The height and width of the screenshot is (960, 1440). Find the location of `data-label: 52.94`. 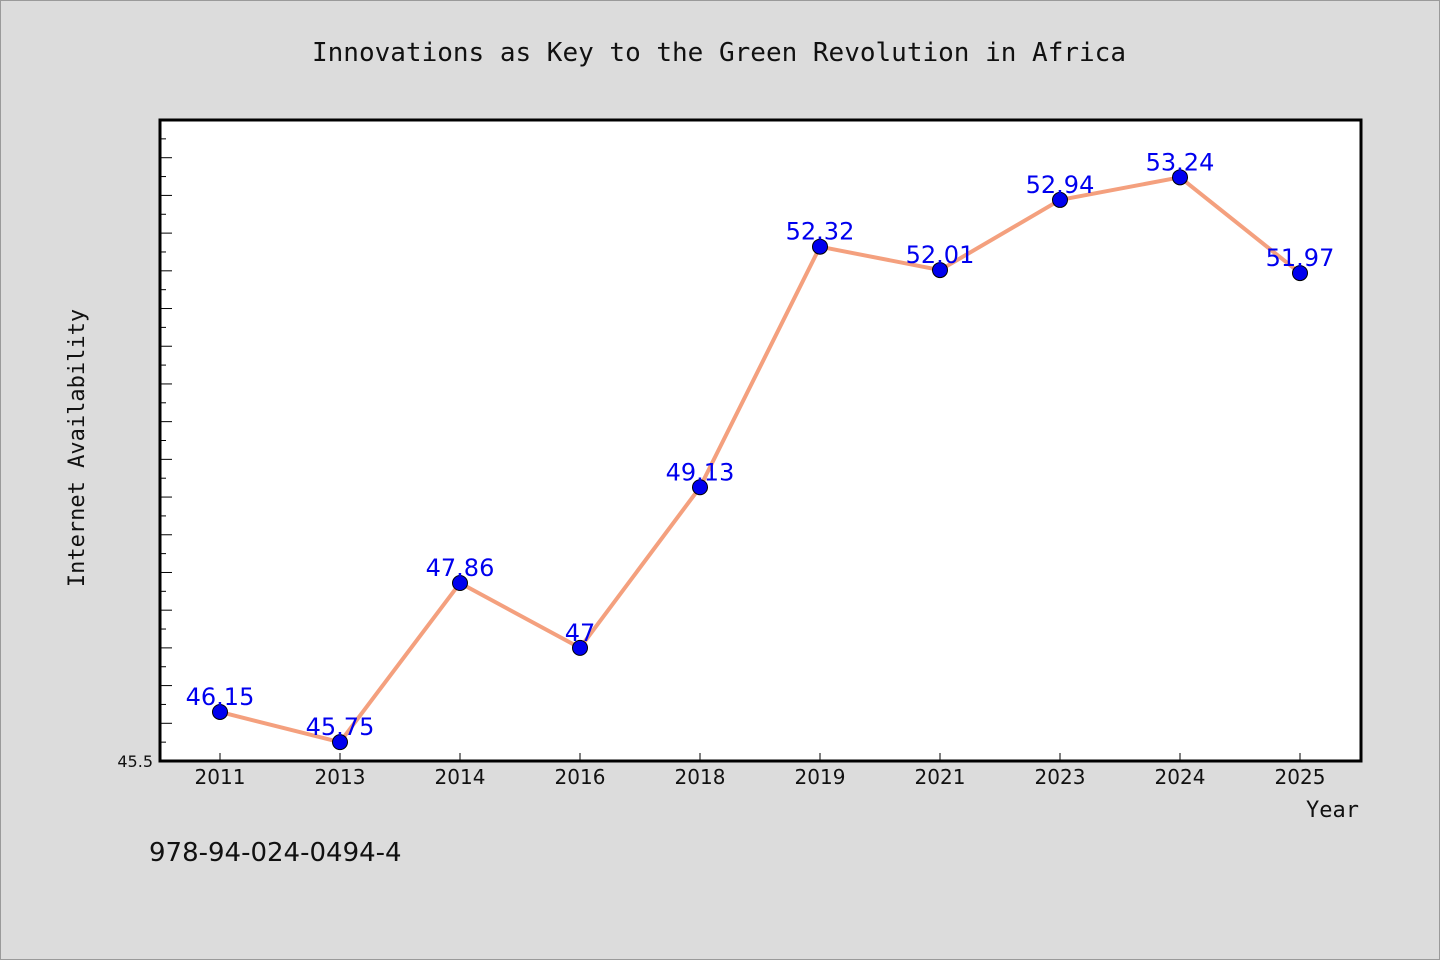

data-label: 52.94 is located at coordinates (1060, 185).